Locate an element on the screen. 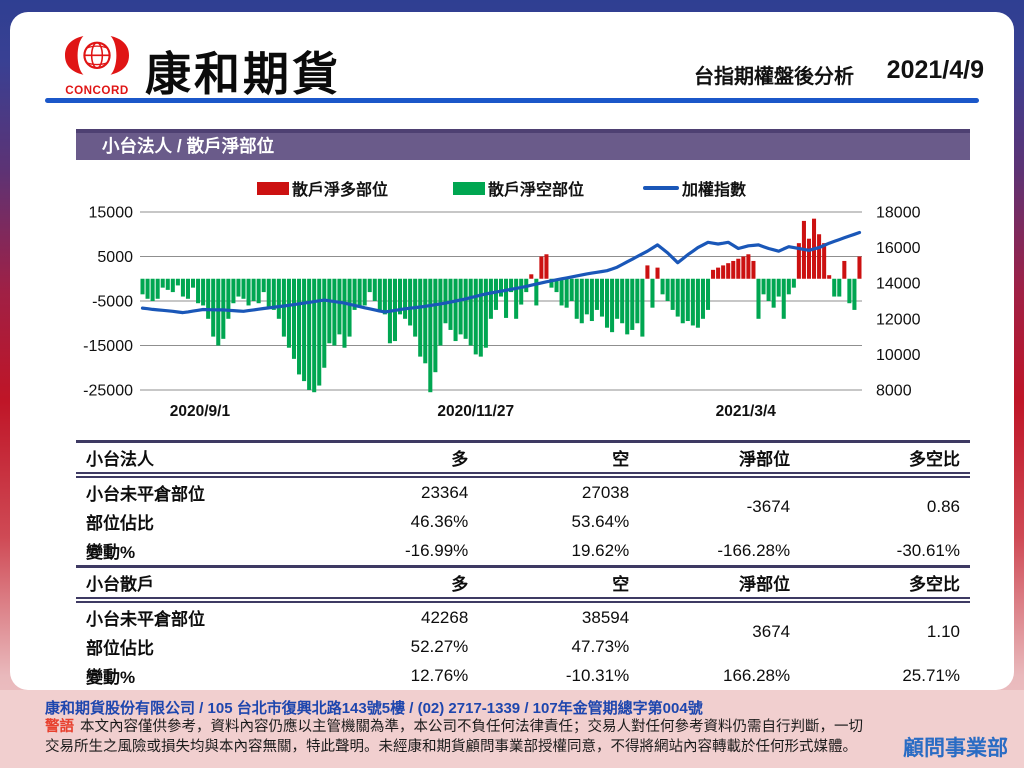  right-axis-labels: 18000 16000 14000 12000 10000 8000 is located at coordinates (898, 302).